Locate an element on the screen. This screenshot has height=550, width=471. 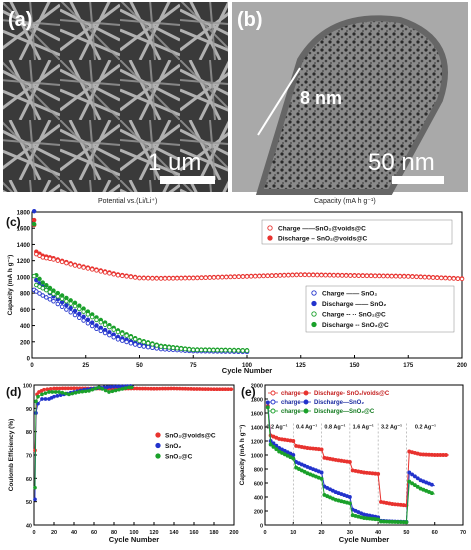
legend-box is located at coordinates (357, 232).